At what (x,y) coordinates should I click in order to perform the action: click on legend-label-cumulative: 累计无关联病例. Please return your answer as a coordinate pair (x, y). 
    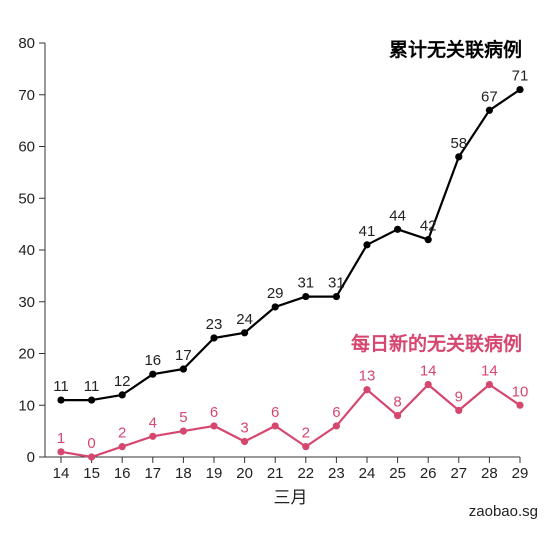
    Looking at the image, I should click on (455, 49).